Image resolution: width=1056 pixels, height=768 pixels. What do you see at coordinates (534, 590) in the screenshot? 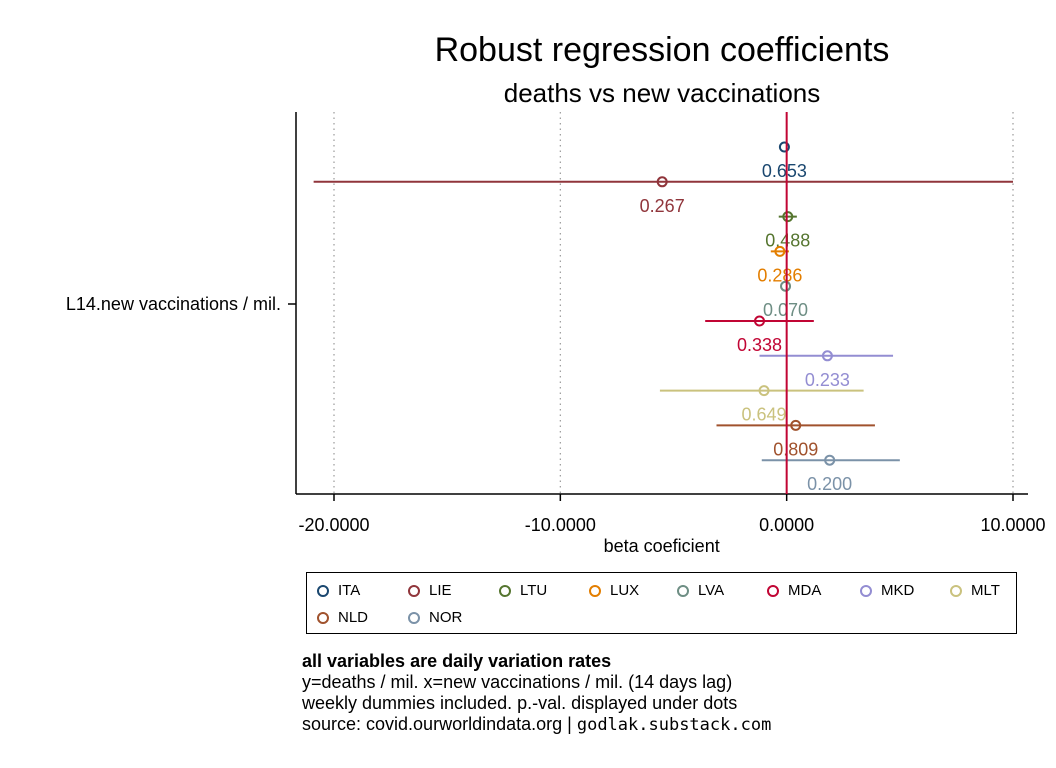
I see `legend-label: LTU` at bounding box center [534, 590].